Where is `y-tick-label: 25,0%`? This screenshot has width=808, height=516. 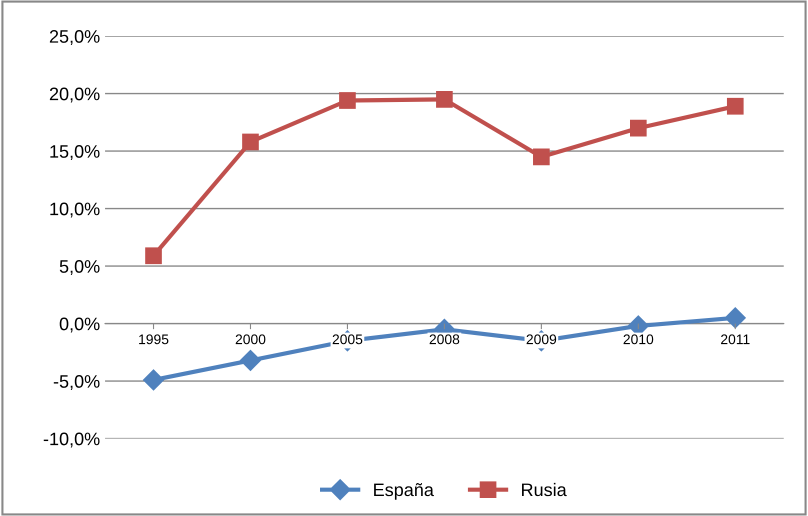
y-tick-label: 25,0% is located at coordinates (75, 37).